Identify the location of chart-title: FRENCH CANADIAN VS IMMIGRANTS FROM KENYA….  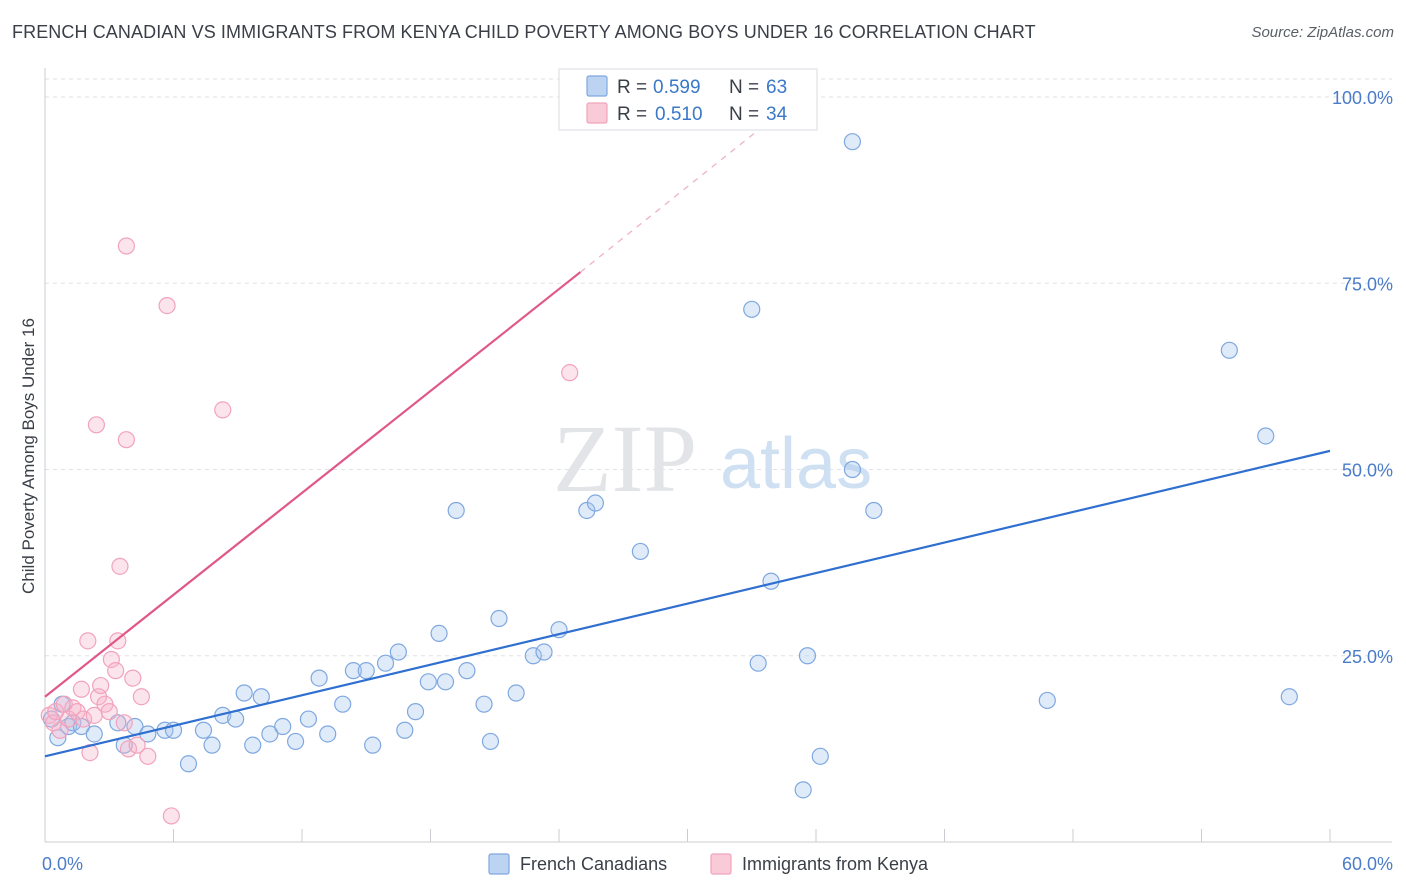
(524, 32).